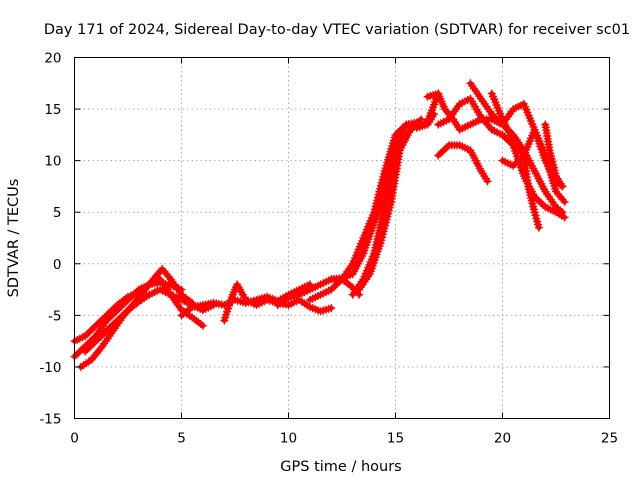  What do you see at coordinates (57, 265) in the screenshot?
I see `y-tick-label: 0` at bounding box center [57, 265].